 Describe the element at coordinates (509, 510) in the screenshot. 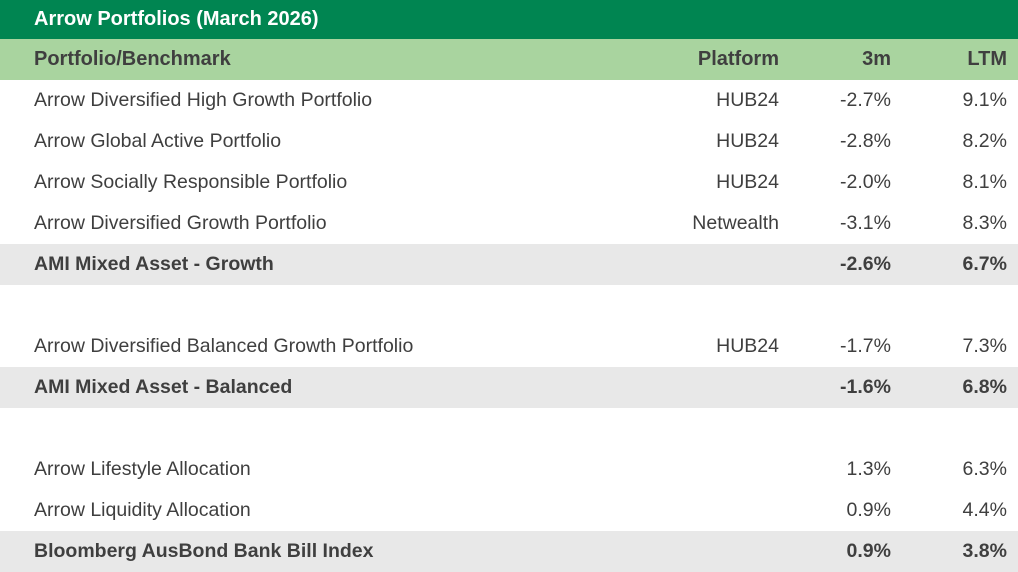

I see `table-row: Arrow Liquidity Allocation 0.9% 4.4%` at that location.